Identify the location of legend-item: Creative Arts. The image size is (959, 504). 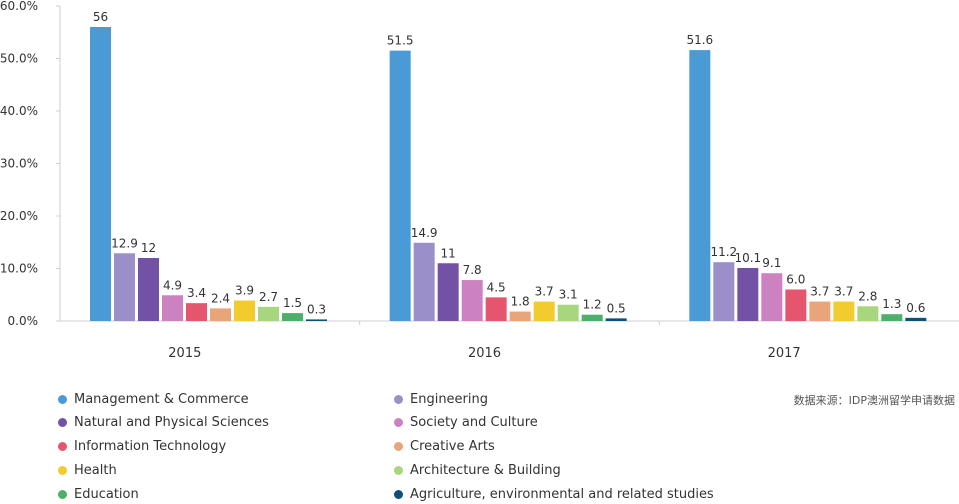
(444, 446).